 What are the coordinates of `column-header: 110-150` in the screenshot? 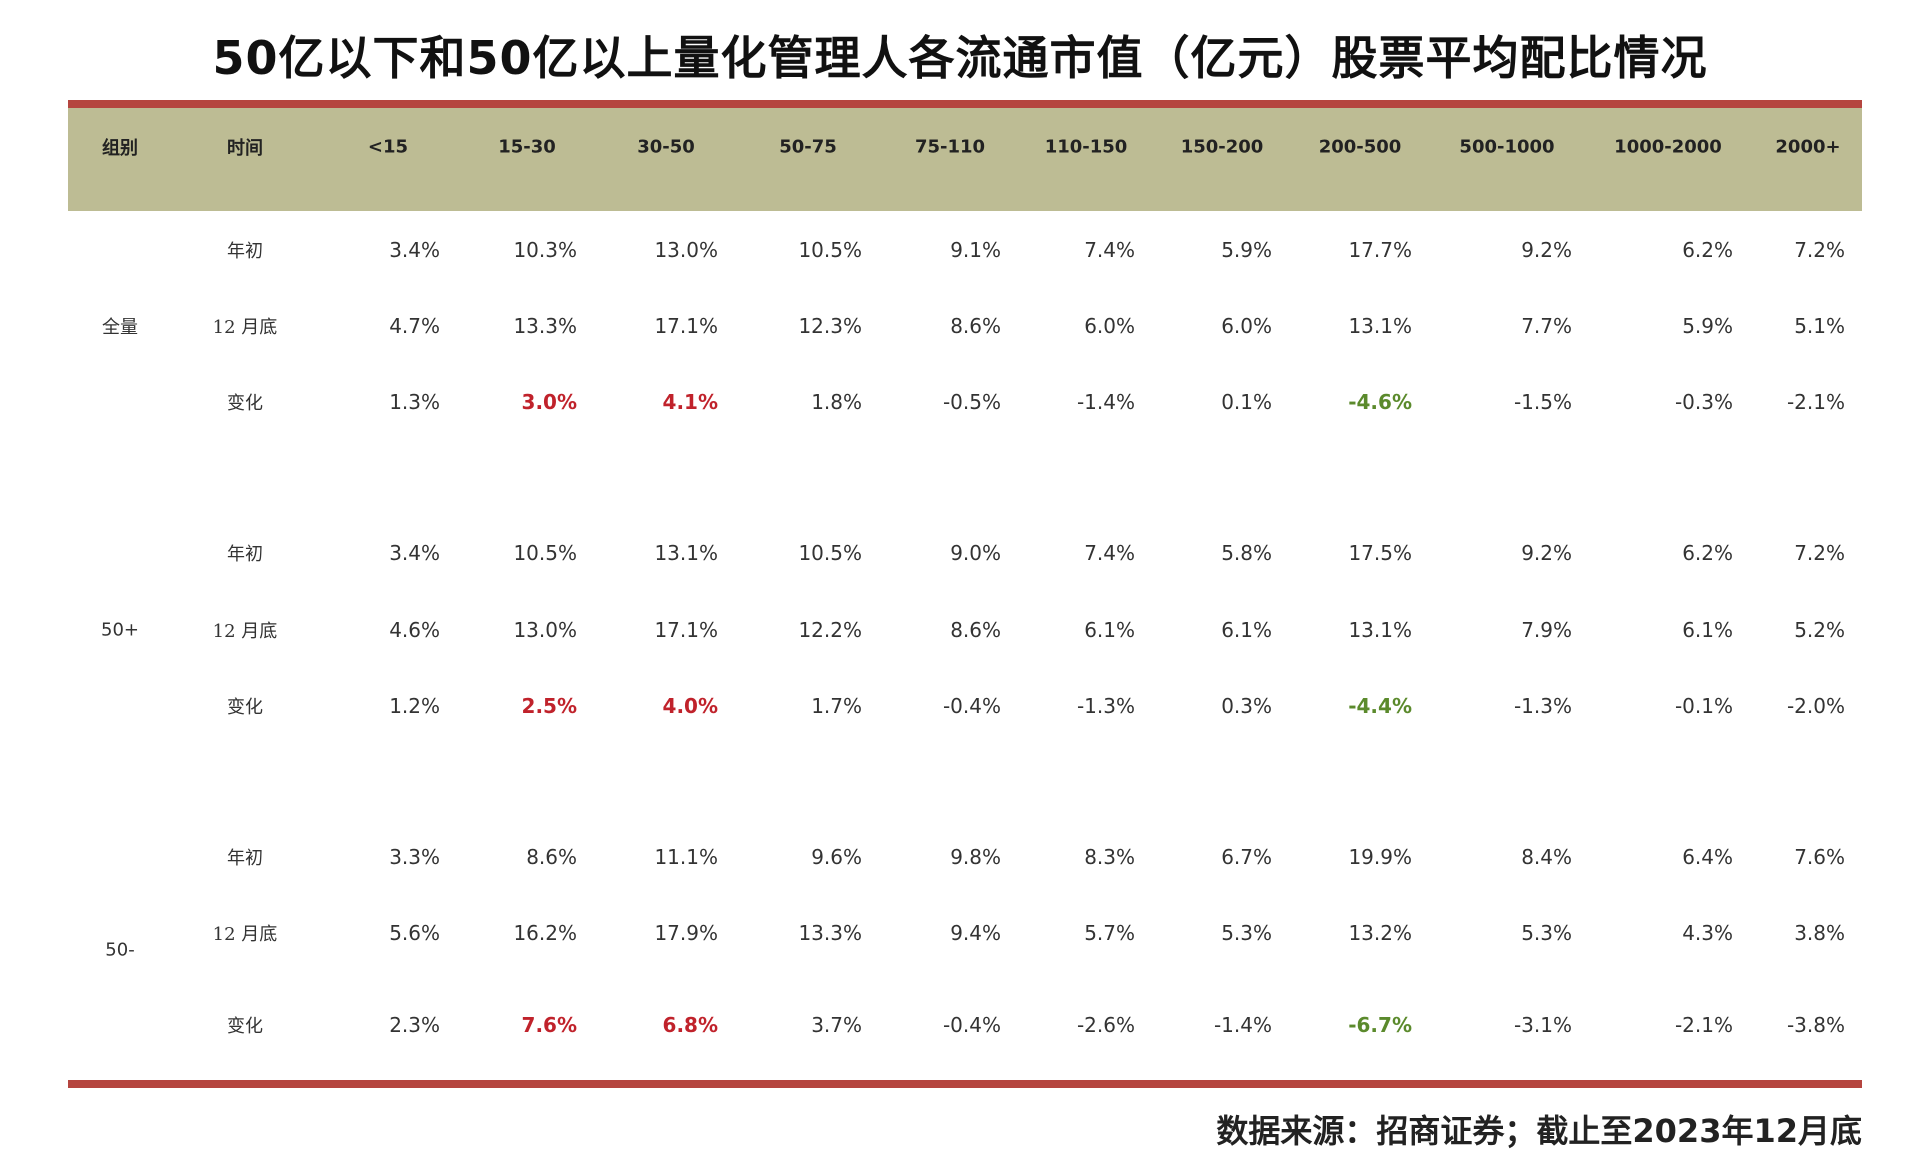 It's located at (1086, 147).